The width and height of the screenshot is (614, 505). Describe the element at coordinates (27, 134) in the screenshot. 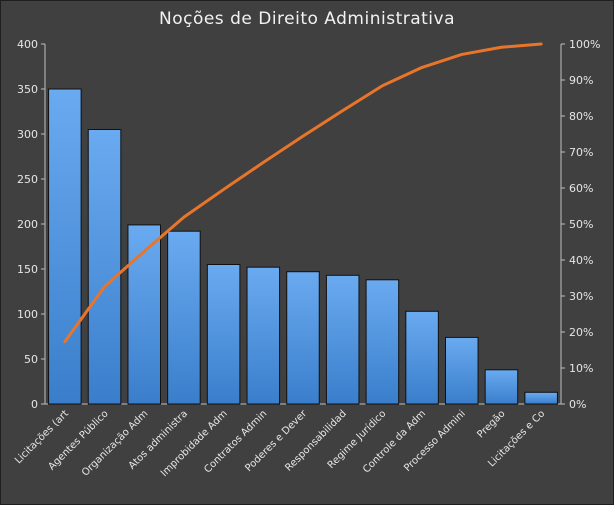

I see `y-tick-label: 300` at that location.